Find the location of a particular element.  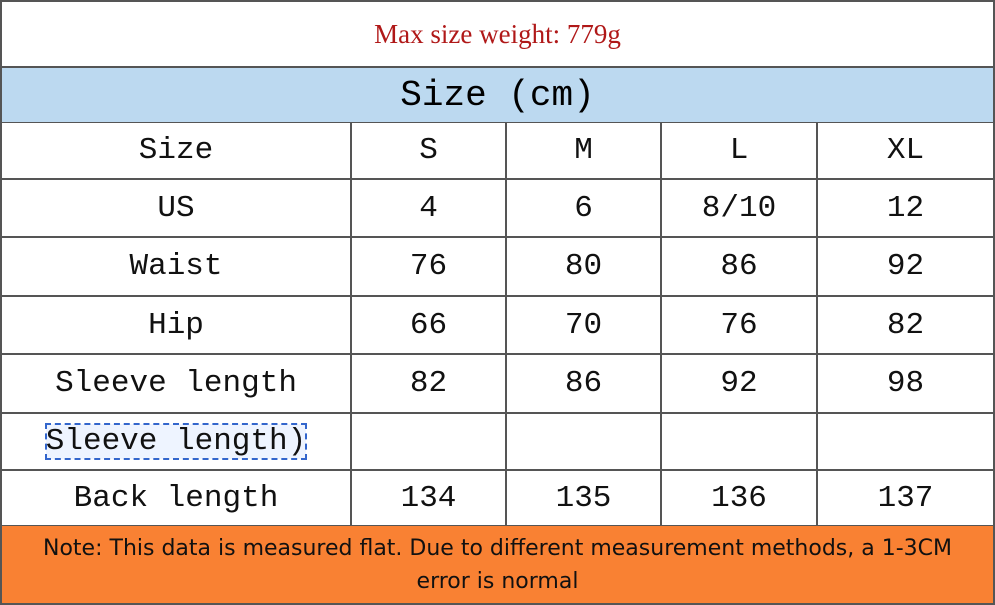

selected-text: Sleeve length) is located at coordinates (176, 441).